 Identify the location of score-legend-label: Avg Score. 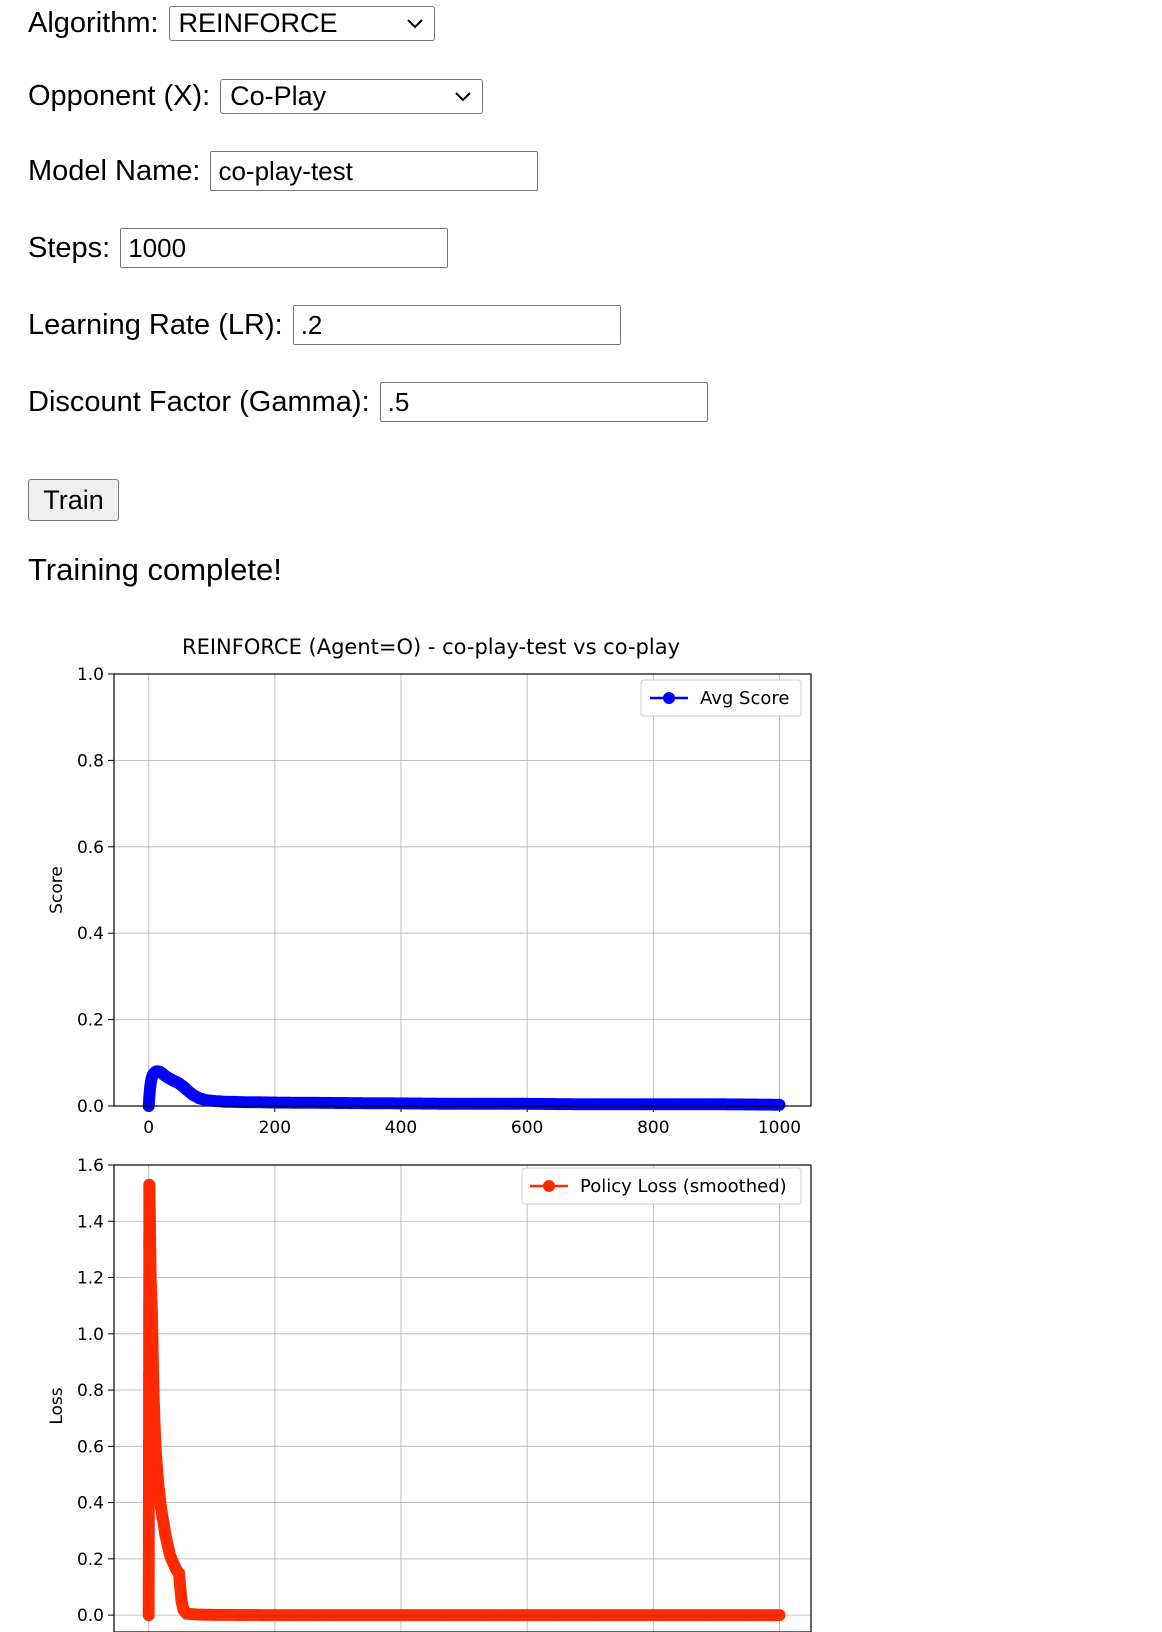
(744, 698).